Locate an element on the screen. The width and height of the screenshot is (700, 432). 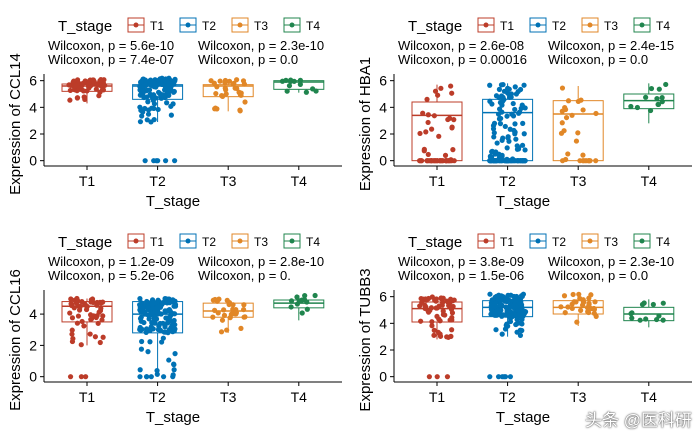
x-axis-label: T_stage is located at coordinates (173, 417).